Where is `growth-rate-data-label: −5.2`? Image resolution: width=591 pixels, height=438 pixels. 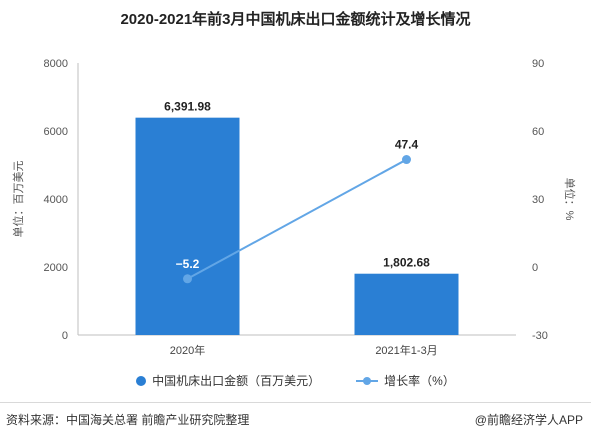 growth-rate-data-label: −5.2 is located at coordinates (188, 264).